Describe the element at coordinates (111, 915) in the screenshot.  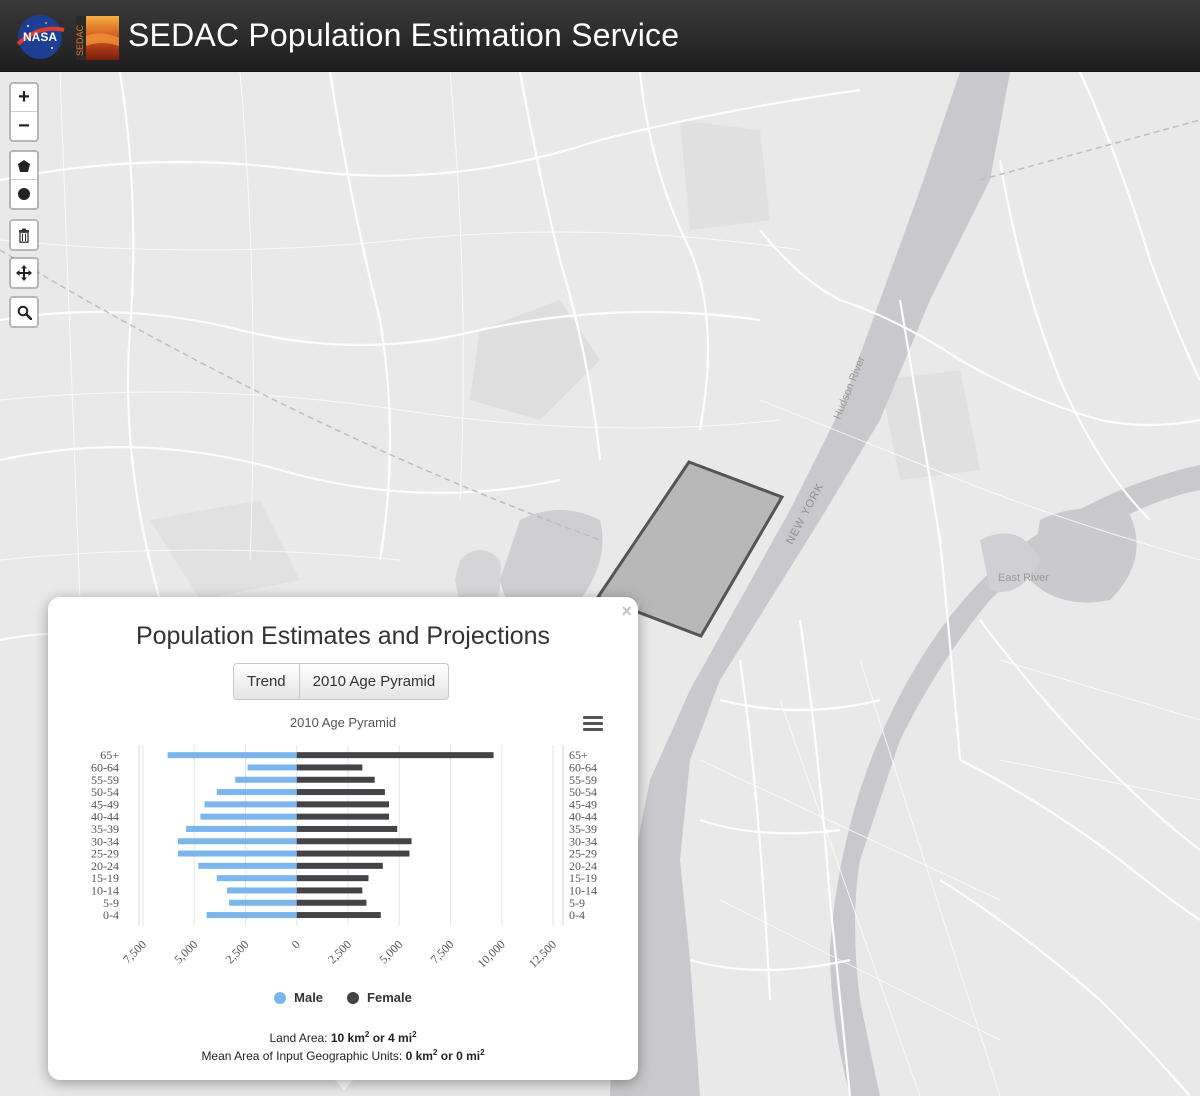
I see `left-category-label-0-4: 0-4` at that location.